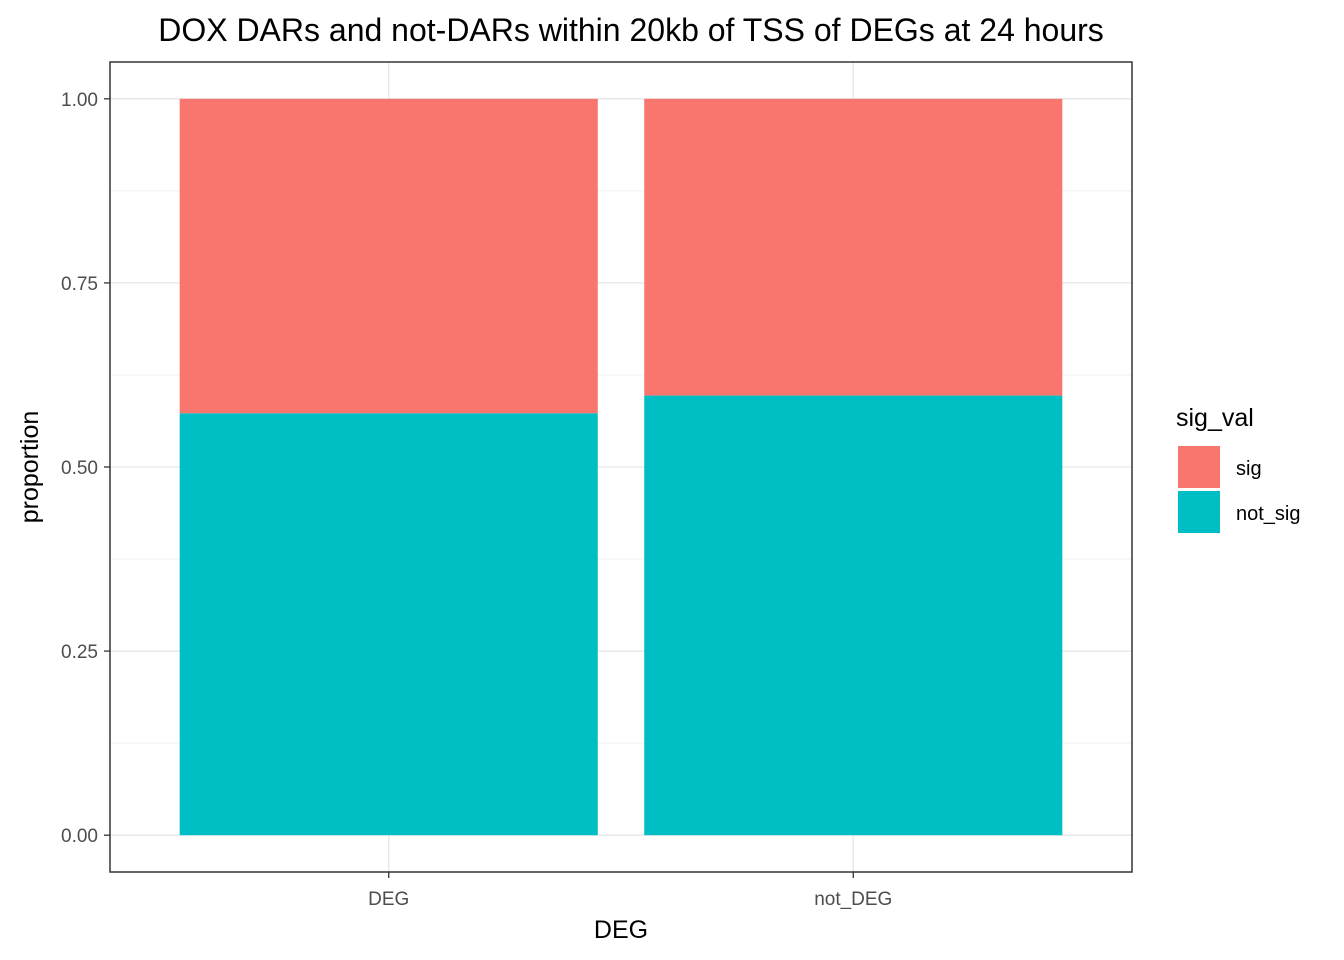 This screenshot has height=960, width=1344. Describe the element at coordinates (79, 468) in the screenshot. I see `y-tick-label: 0.50` at that location.